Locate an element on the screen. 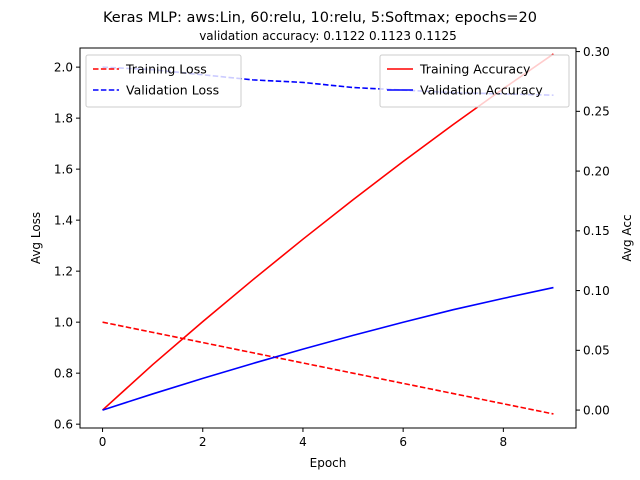 Image resolution: width=640 pixels, height=480 pixels. y-right-tick-label: 0.30 is located at coordinates (596, 52).